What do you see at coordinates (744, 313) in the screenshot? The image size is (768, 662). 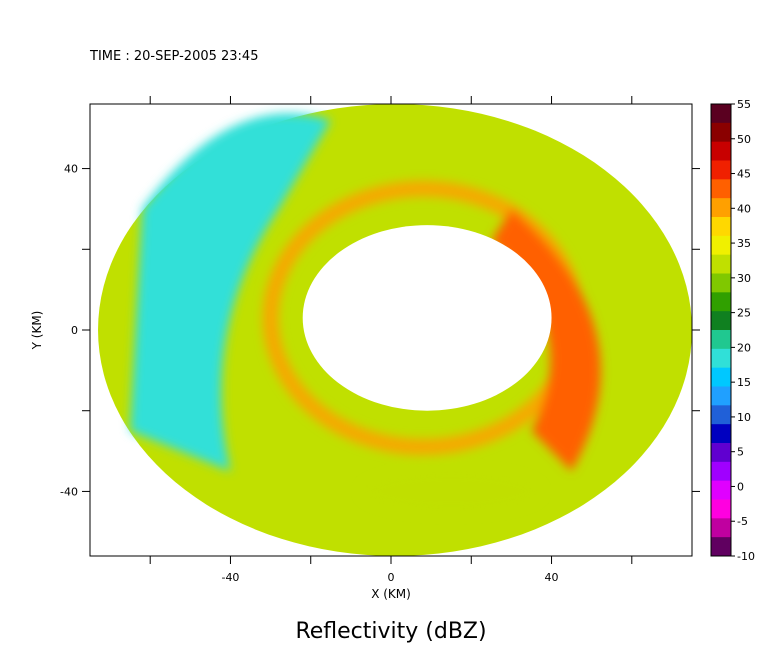 I see `colorbar-tick-label: 25` at bounding box center [744, 313].